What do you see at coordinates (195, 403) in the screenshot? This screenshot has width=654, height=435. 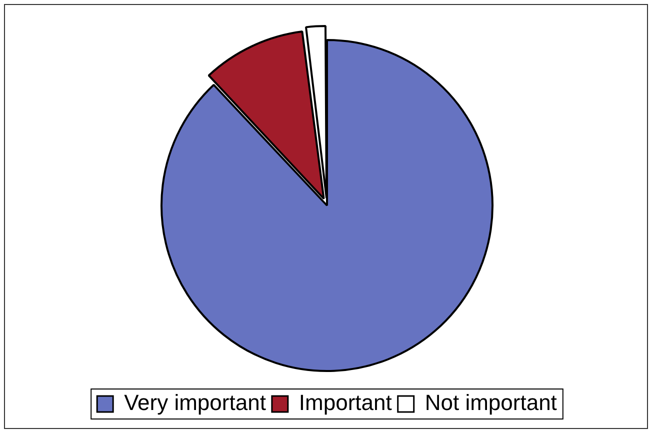 I see `legend-label: Very important` at bounding box center [195, 403].